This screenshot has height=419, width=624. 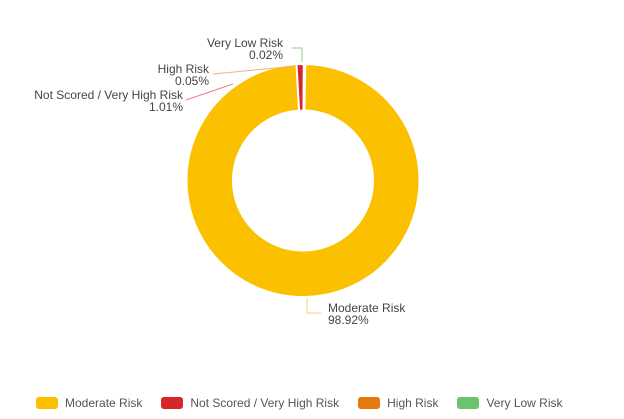 I want to click on label-name: Not Scored / Very High Risk, so click(x=108, y=95).